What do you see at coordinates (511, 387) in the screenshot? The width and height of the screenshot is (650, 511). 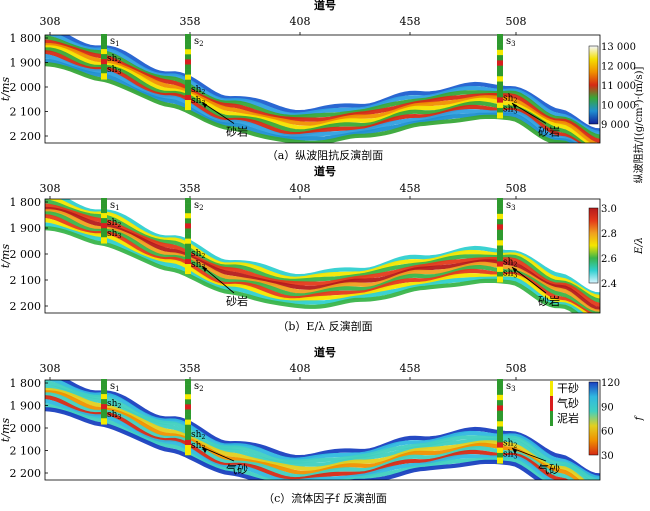 I see `well-name-c-s3: s3` at bounding box center [511, 387].